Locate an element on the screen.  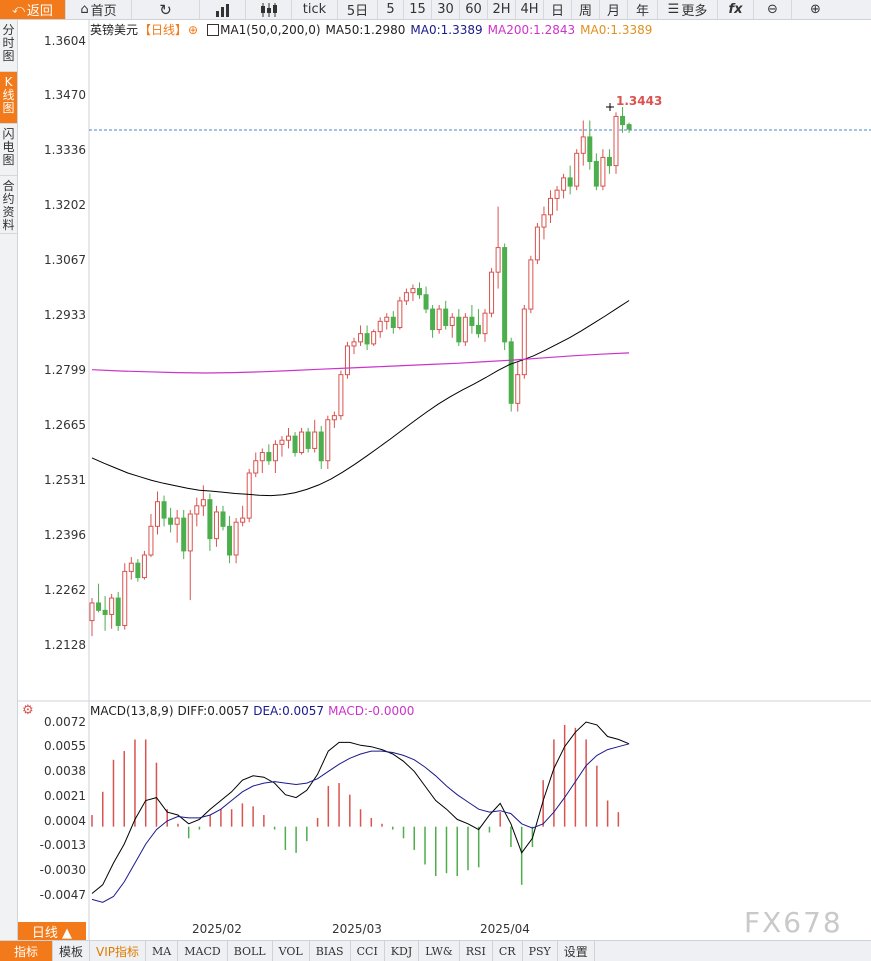
tab-macd: MACD is located at coordinates (203, 951).